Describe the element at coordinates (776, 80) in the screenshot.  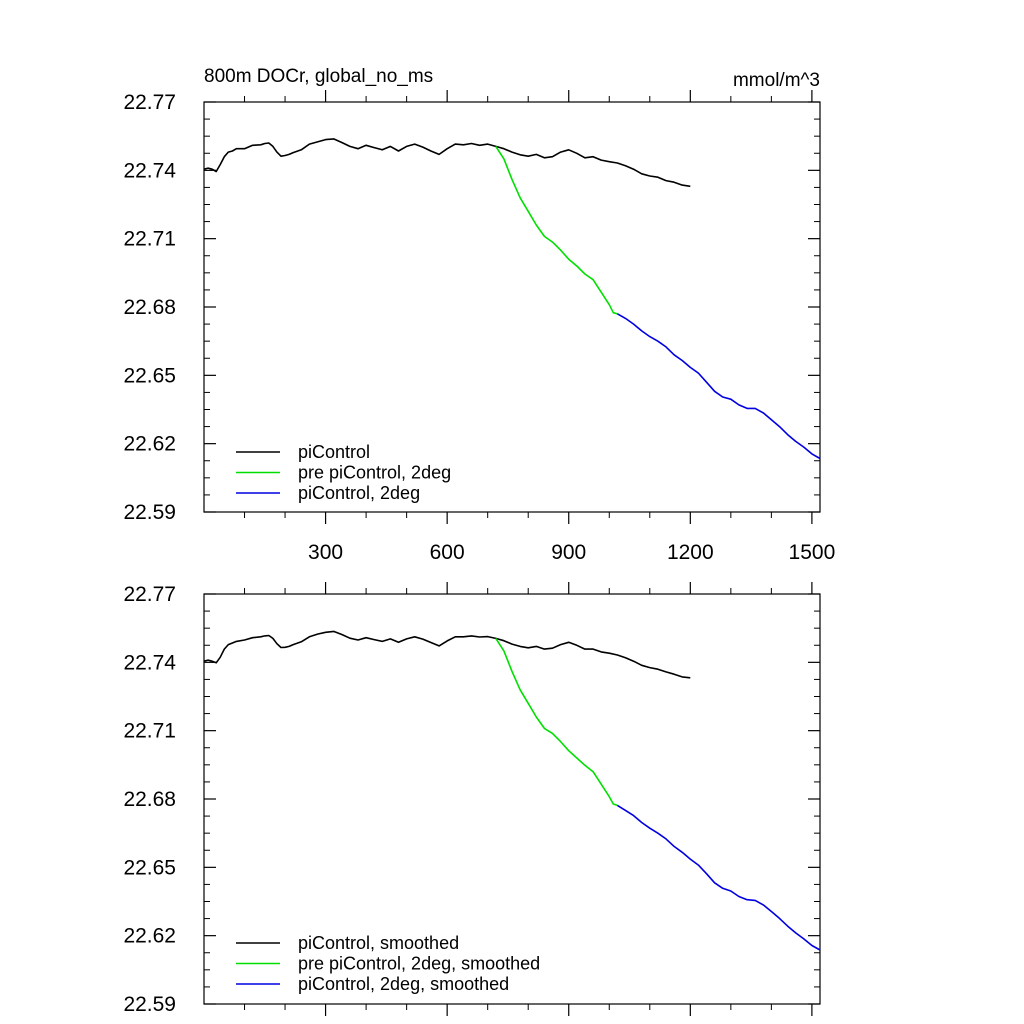
I see `units-label: mmol/m^3` at that location.